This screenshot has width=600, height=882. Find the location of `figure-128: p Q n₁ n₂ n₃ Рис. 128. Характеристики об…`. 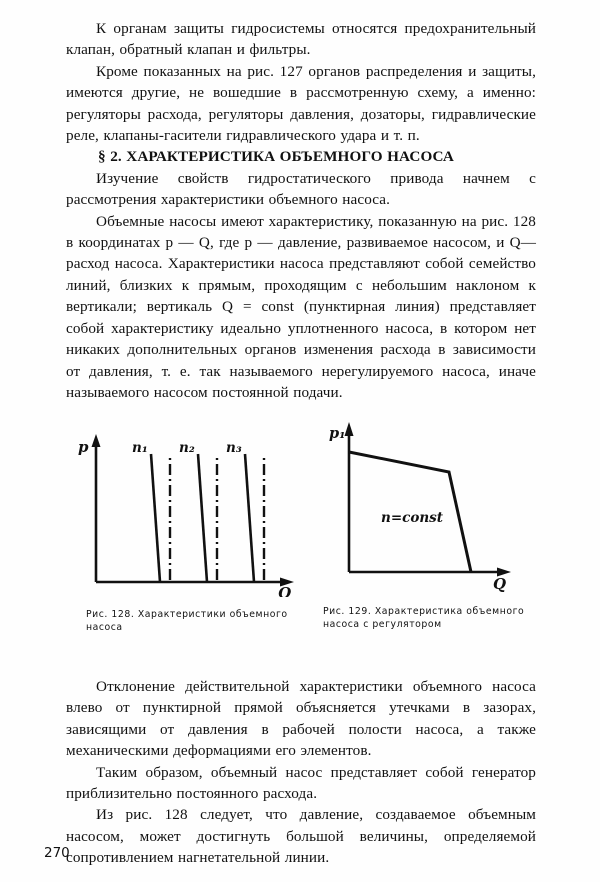

figure-128: p Q n₁ n₂ n₃ Рис. 128. Характеристики об… is located at coordinates (190, 528).